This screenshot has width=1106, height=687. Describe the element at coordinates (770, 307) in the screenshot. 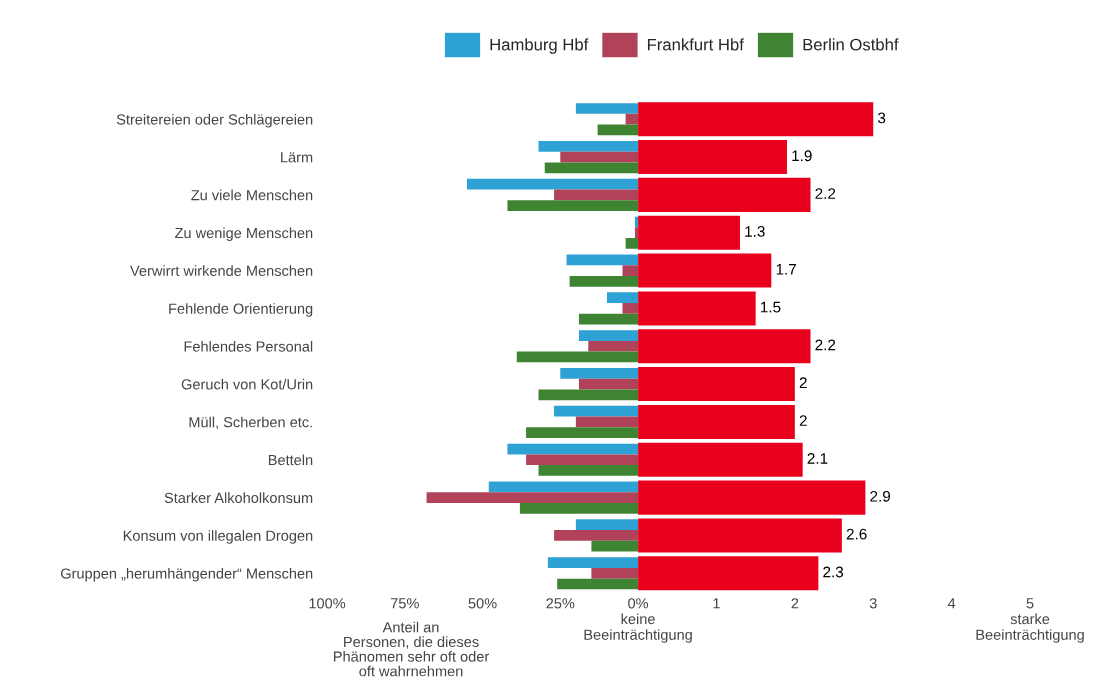

I see `data-label: 1.5` at that location.